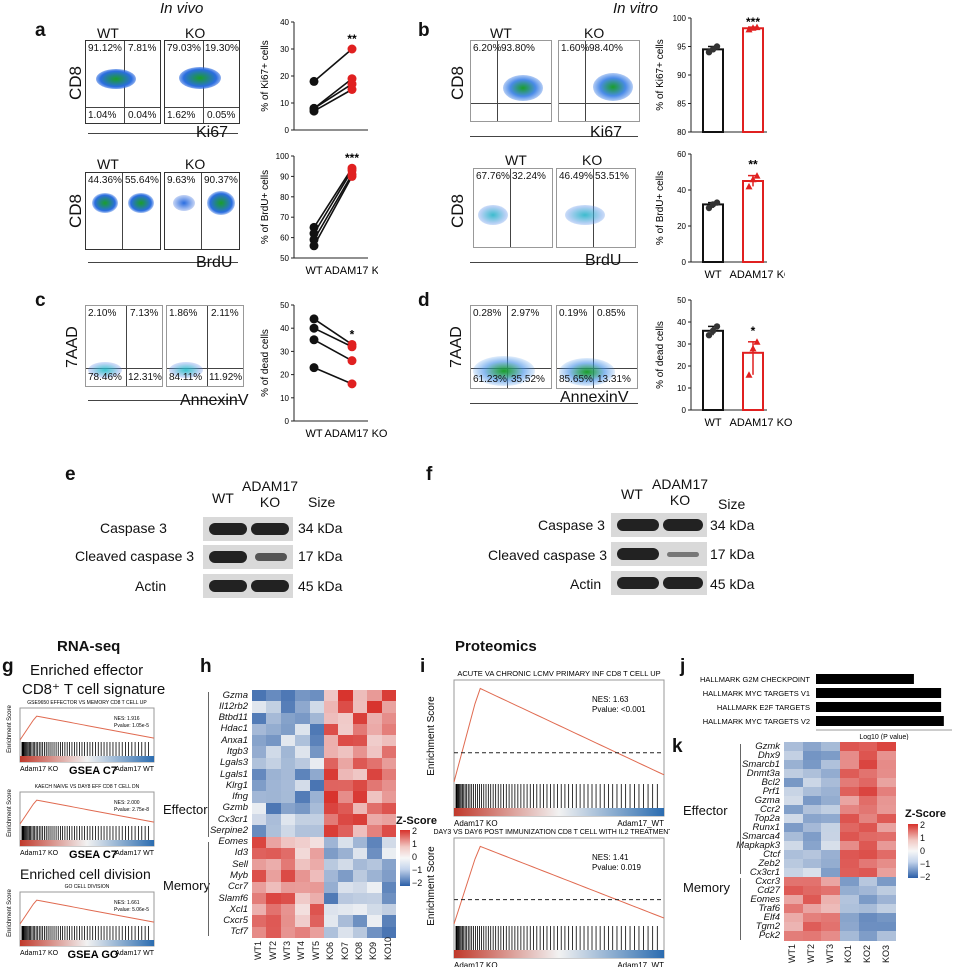 Image resolution: width=960 pixels, height=967 pixels. What do you see at coordinates (417, 870) in the screenshot?
I see `legend-tick-label: −1` at bounding box center [417, 870].